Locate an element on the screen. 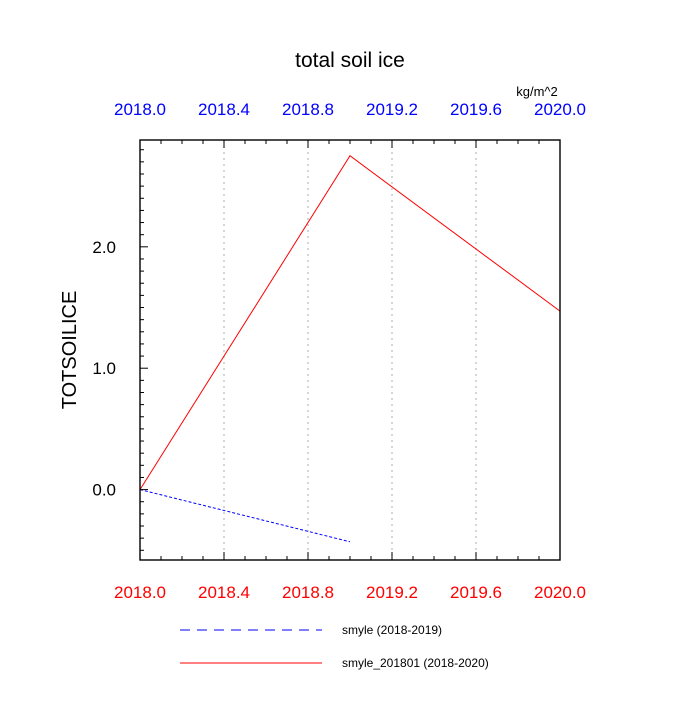 Image resolution: width=700 pixels, height=705 pixels. y-tick-label: 1.0 is located at coordinates (104, 368).